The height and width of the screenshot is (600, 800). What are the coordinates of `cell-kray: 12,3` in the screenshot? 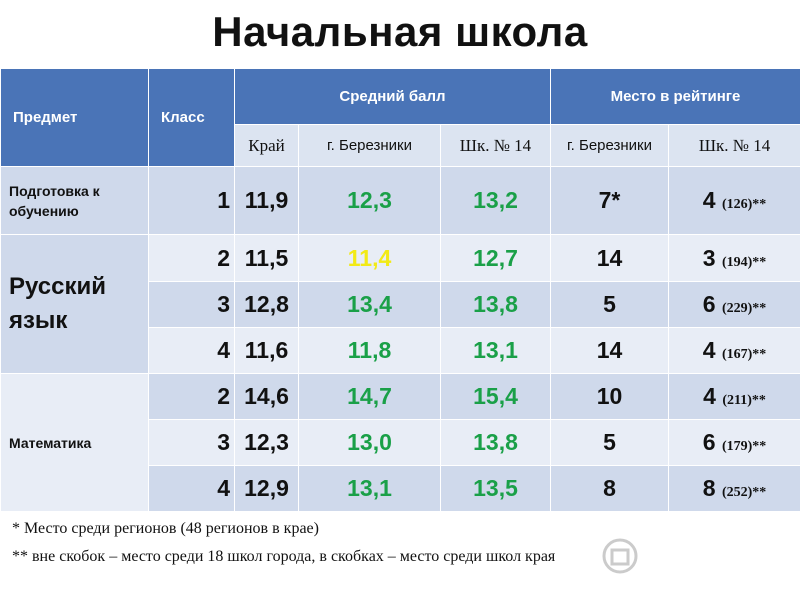 It's located at (266, 442).